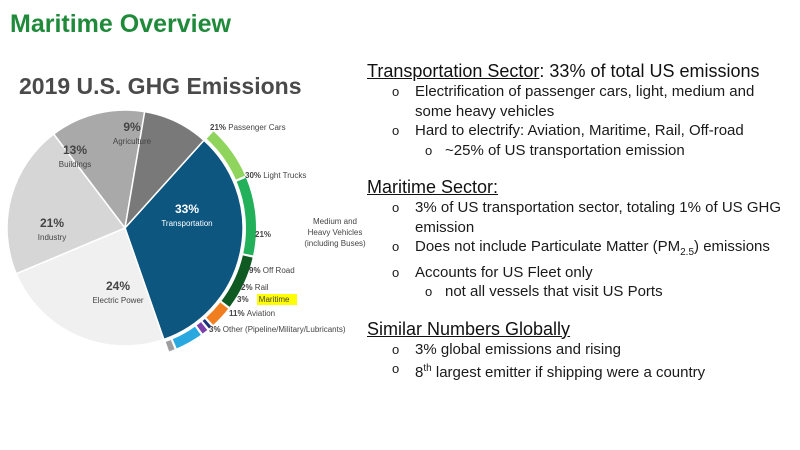 This screenshot has width=800, height=450. What do you see at coordinates (687, 252) in the screenshot?
I see `pm-subscript: 2.5` at bounding box center [687, 252].